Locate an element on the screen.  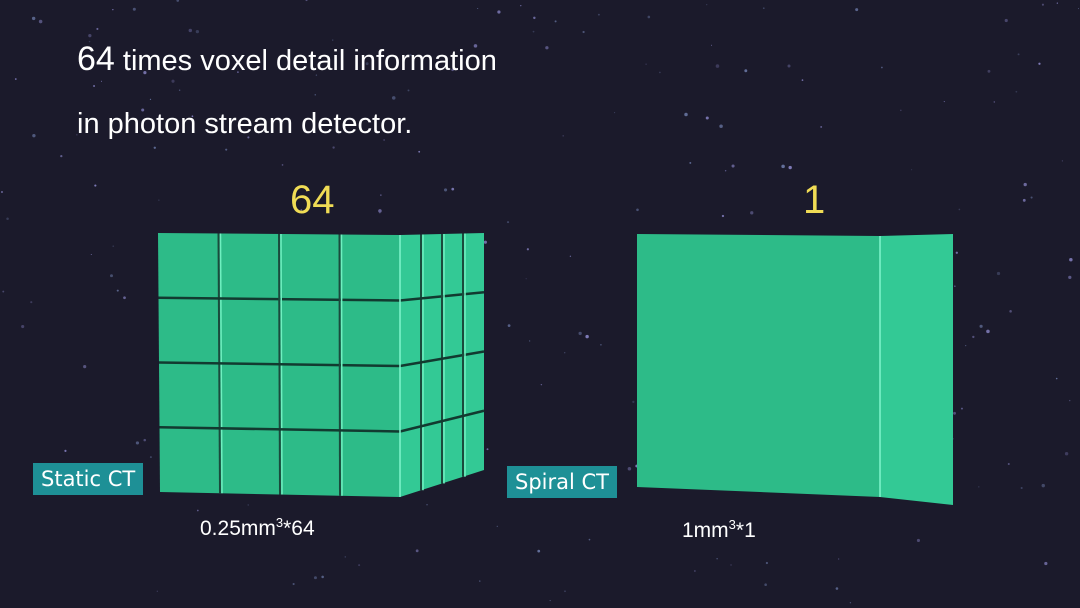
voxel-highlight is located at coordinates (341, 365).